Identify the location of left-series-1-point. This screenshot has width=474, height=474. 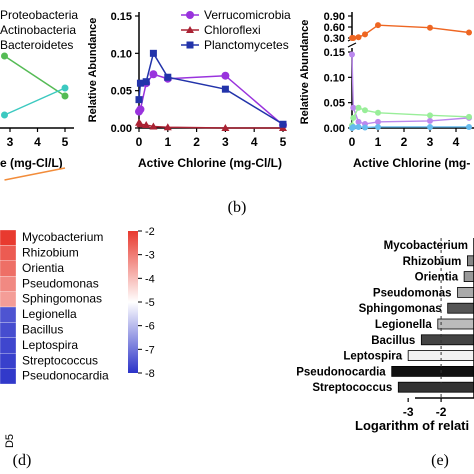
(4, 115).